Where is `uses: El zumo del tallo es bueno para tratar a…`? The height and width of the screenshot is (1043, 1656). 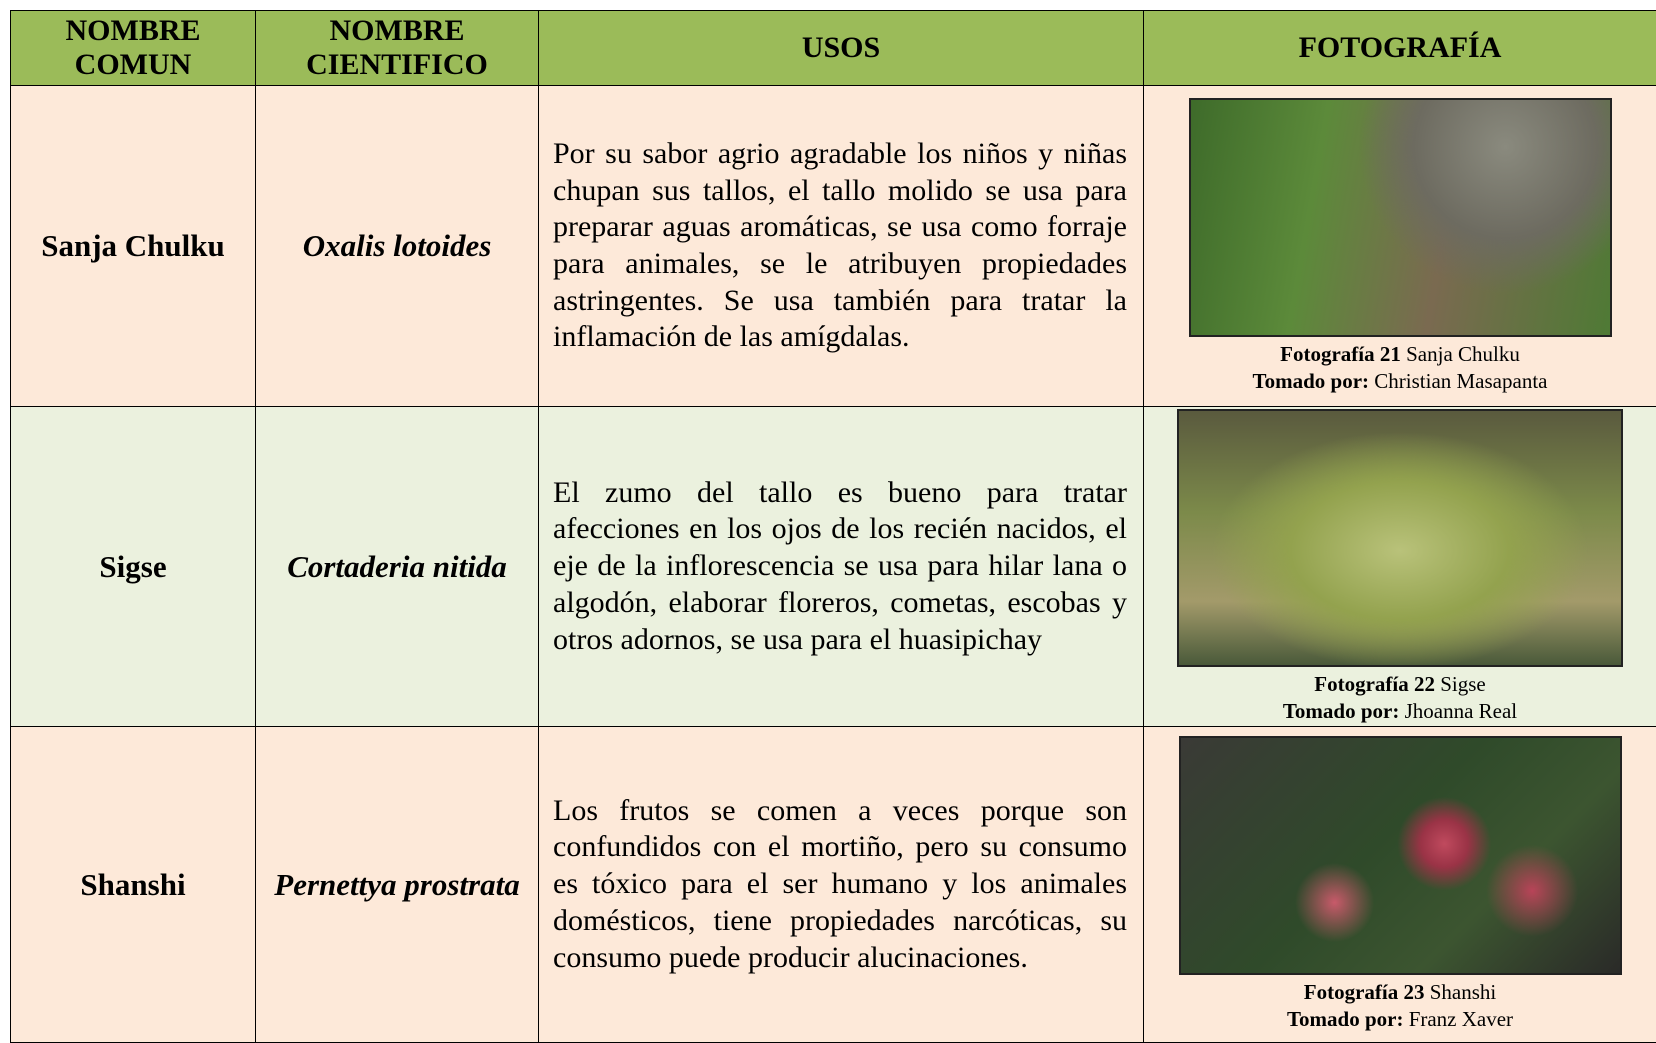
uses: El zumo del tallo es bueno para tratar a… is located at coordinates (841, 566).